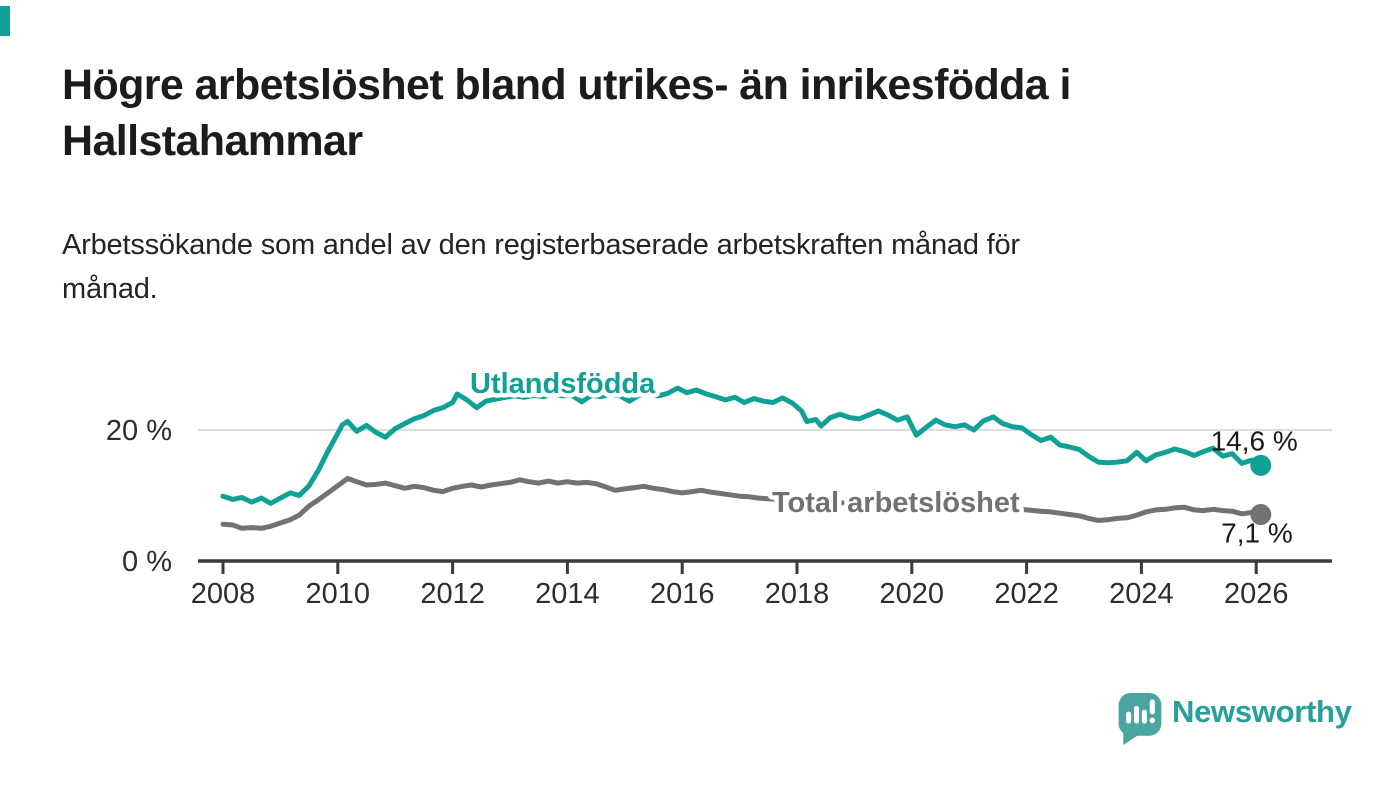 The image size is (1400, 794). What do you see at coordinates (1026, 594) in the screenshot?
I see `x-tick-label: 2022` at bounding box center [1026, 594].